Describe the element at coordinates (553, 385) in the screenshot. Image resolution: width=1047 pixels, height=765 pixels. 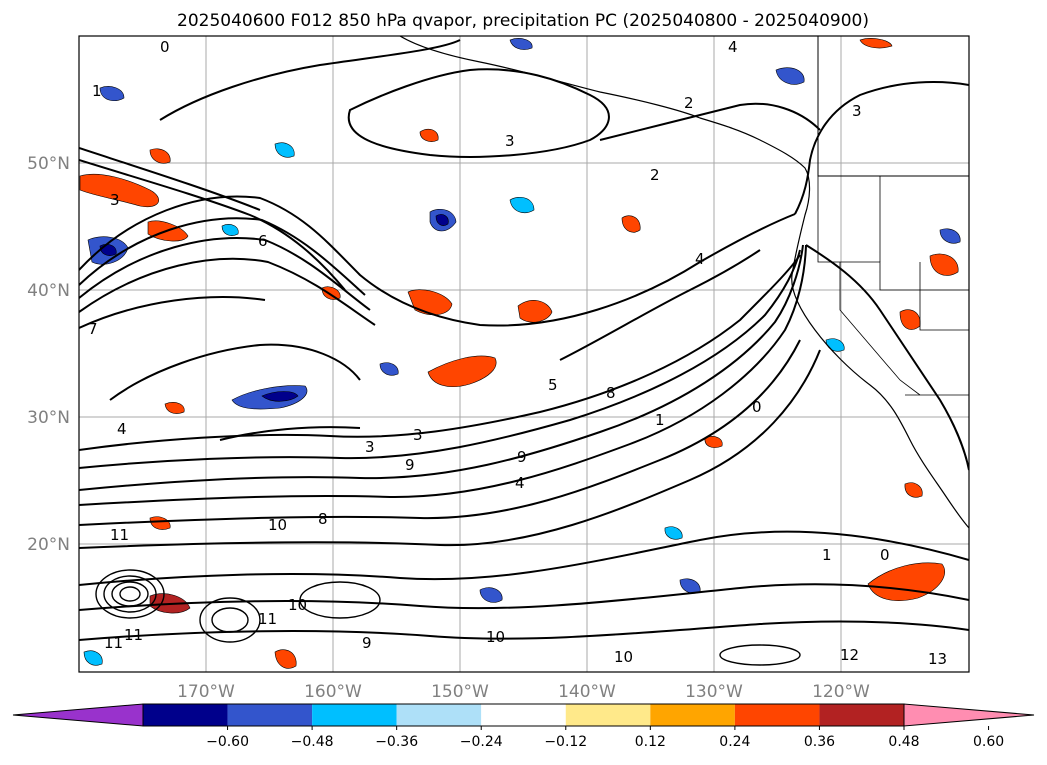
I see `contour-label: 5` at that location.